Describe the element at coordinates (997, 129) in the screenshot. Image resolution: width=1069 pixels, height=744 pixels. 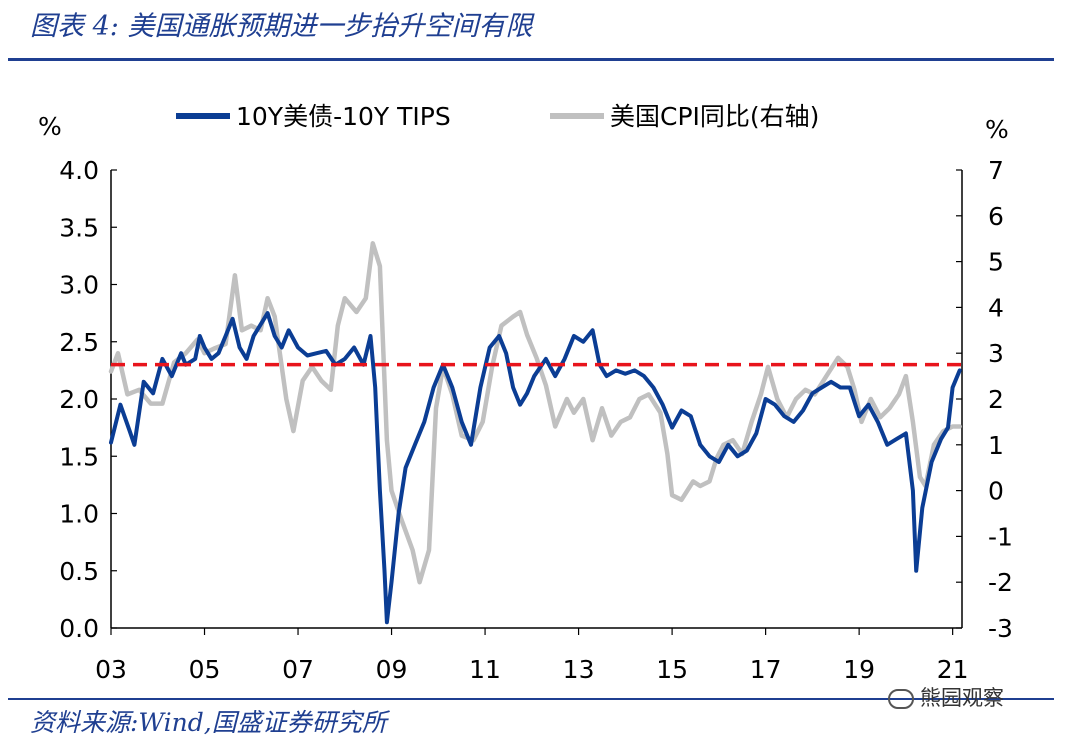
I see `right-axis-unit: %` at that location.